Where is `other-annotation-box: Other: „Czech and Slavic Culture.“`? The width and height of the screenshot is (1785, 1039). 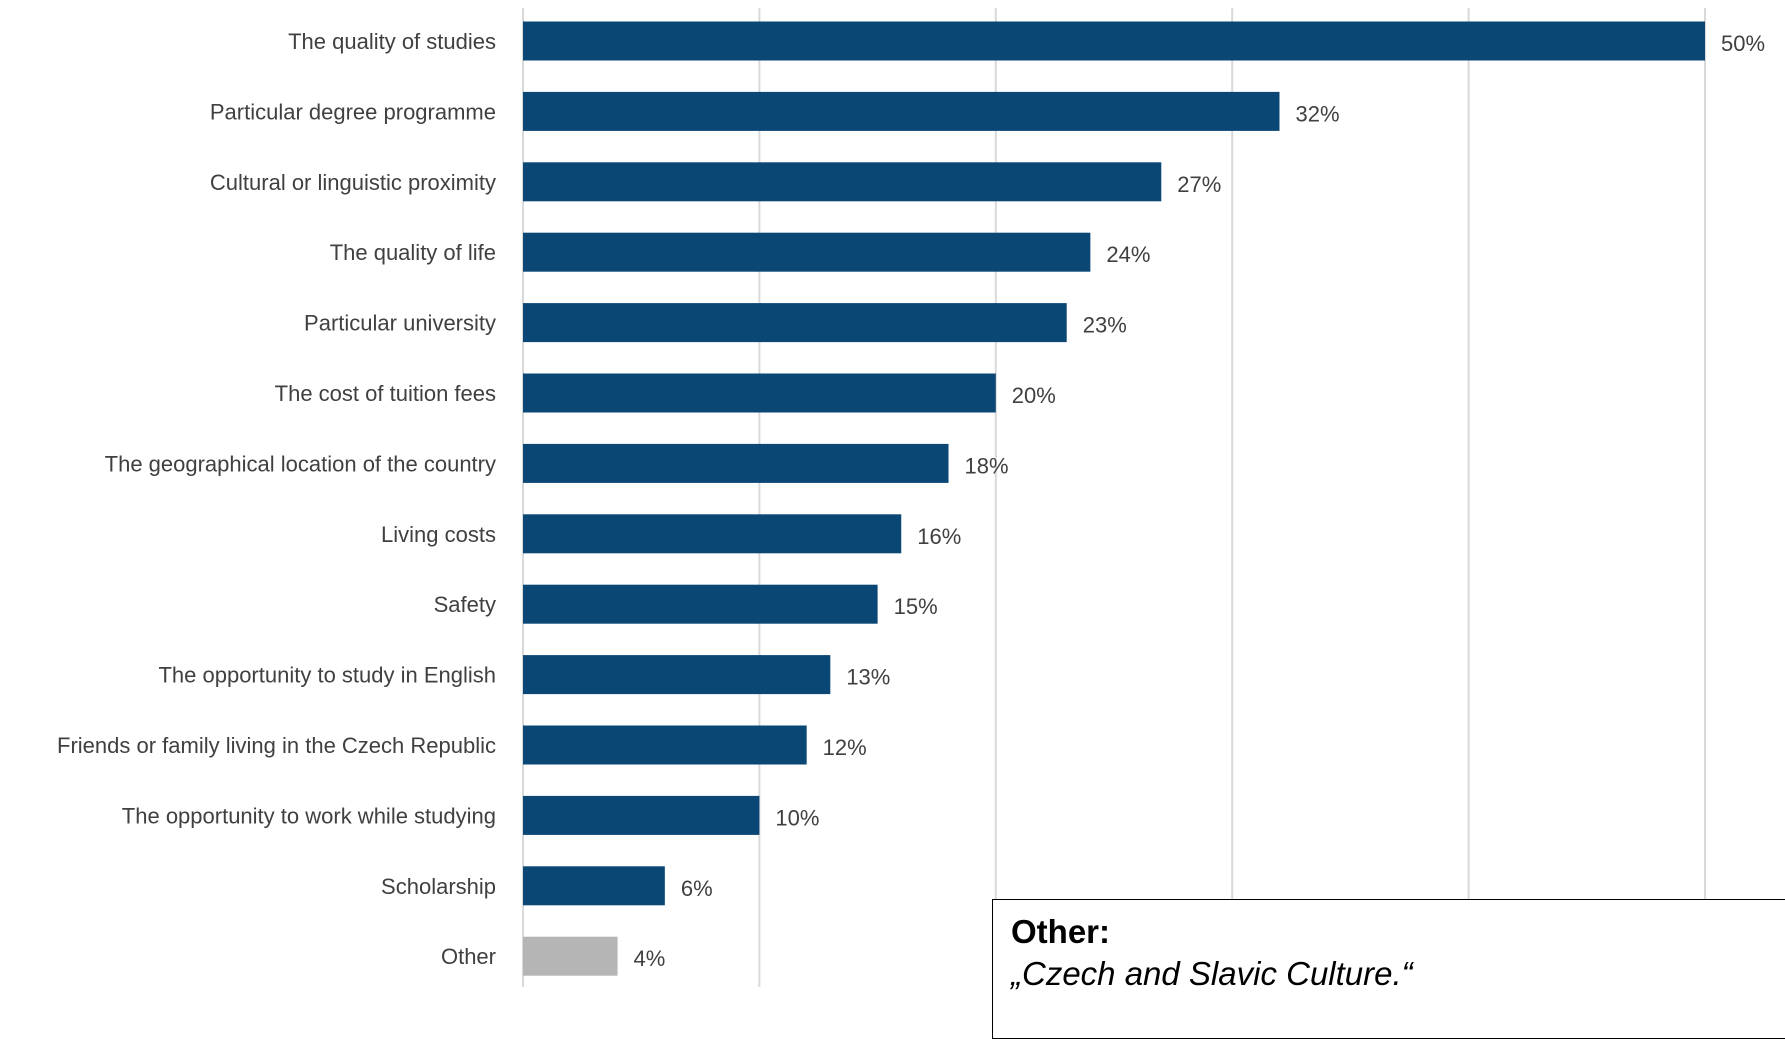 other-annotation-box: Other: „Czech and Slavic Culture.“ is located at coordinates (1388, 969).